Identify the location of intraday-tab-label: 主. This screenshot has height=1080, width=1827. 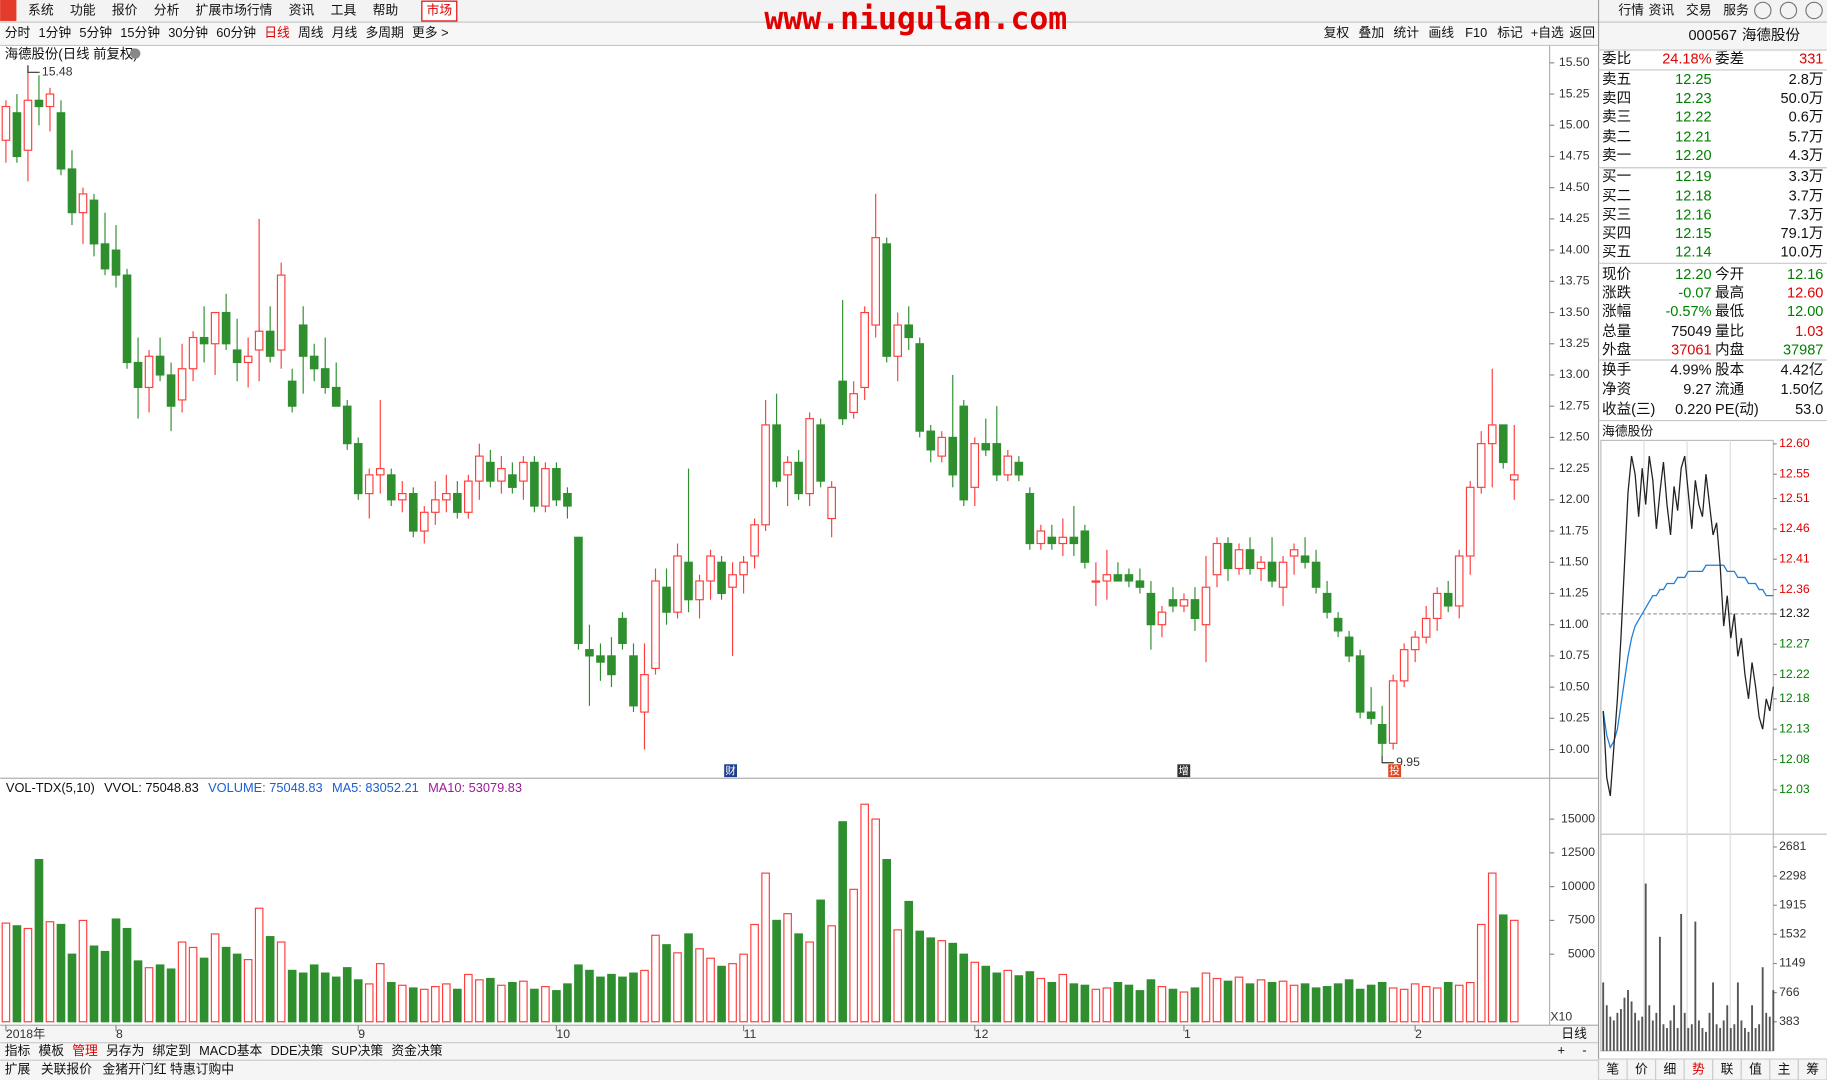
(1784, 1068).